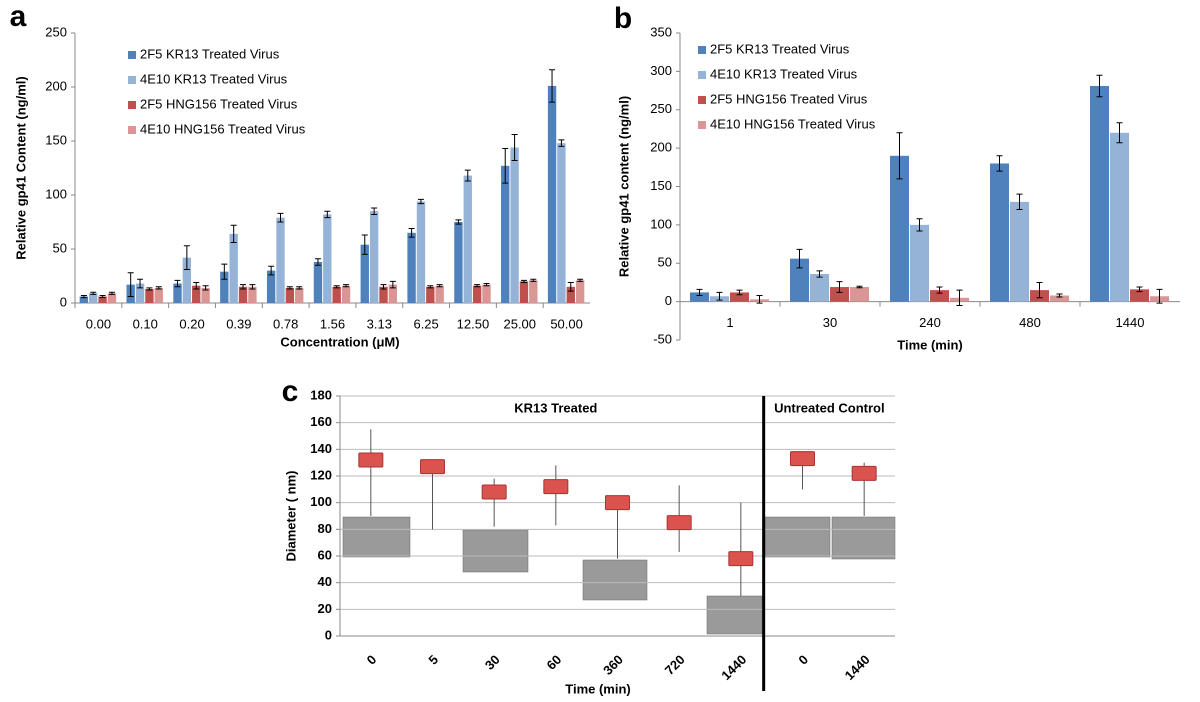 The width and height of the screenshot is (1200, 702). What do you see at coordinates (325, 528) in the screenshot?
I see `y-tick-label: 80` at bounding box center [325, 528].